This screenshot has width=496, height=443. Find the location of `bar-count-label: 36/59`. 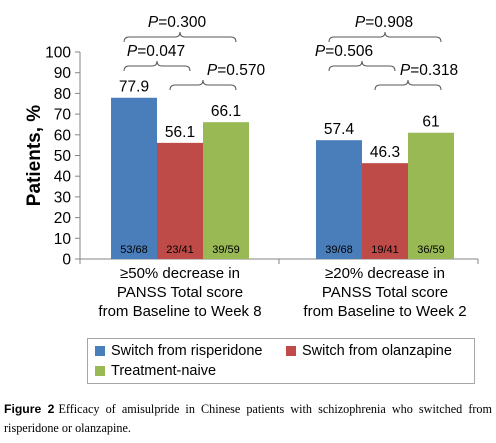

bar-count-label: 36/59 is located at coordinates (431, 250).